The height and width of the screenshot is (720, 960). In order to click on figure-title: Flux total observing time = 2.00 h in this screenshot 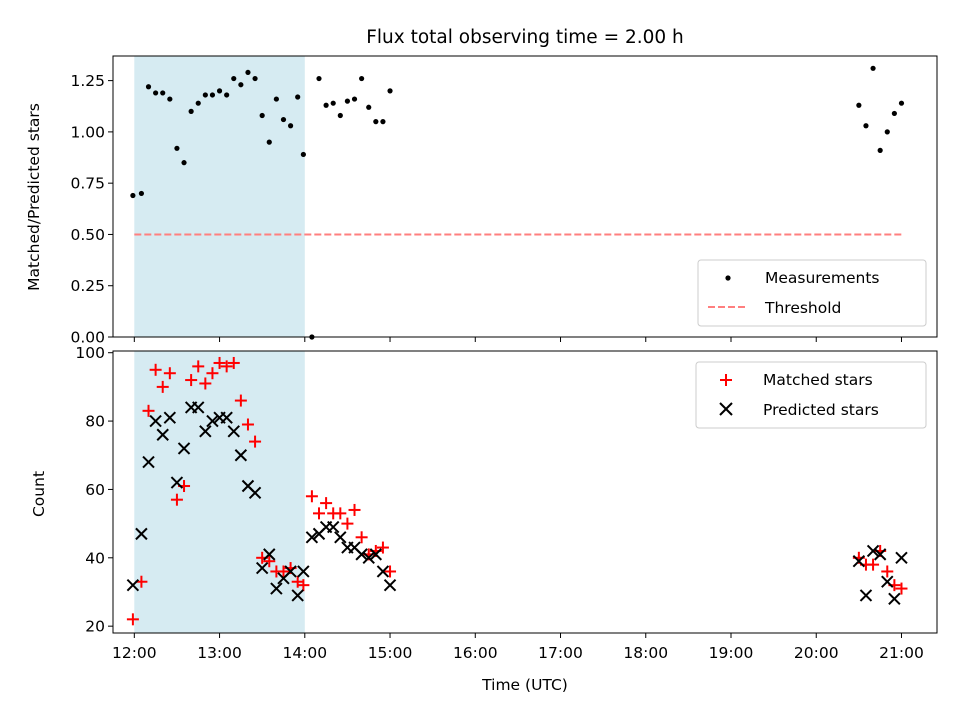, I will do `click(525, 37)`.